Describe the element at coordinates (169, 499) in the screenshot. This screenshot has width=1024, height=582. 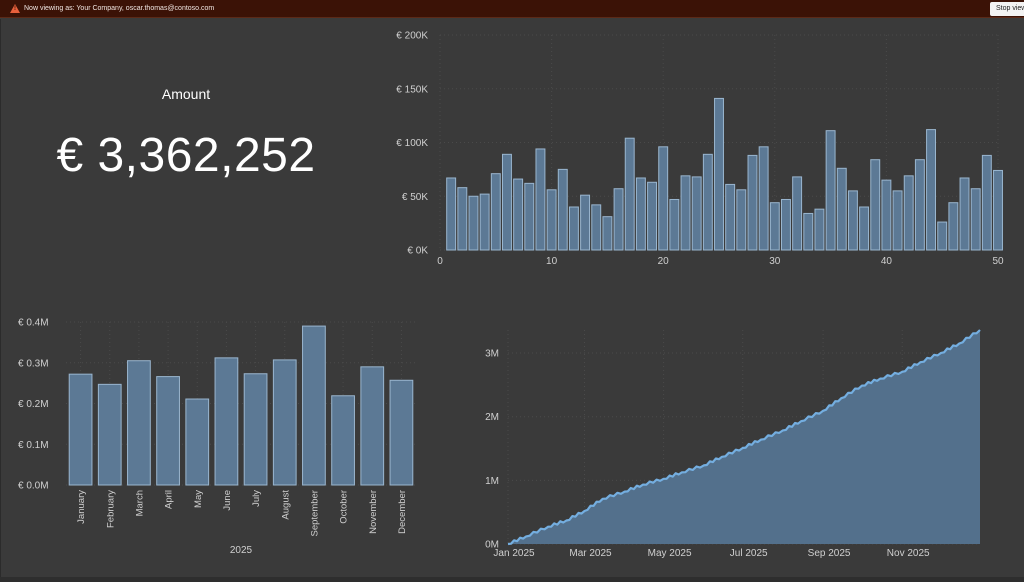
I see `x-tick-label: April` at that location.